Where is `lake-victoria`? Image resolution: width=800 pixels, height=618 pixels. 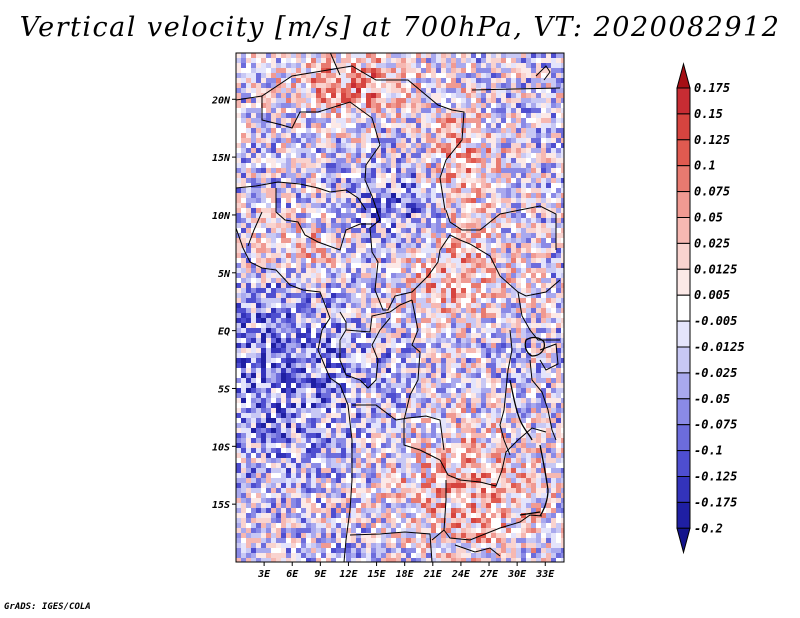
lake-victoria is located at coordinates (535, 346).